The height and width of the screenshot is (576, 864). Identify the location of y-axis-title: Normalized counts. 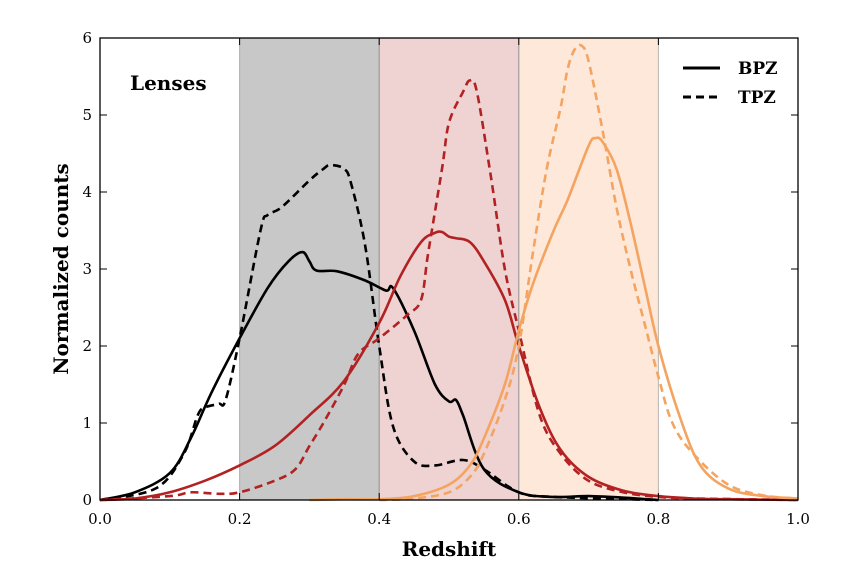
(61, 269).